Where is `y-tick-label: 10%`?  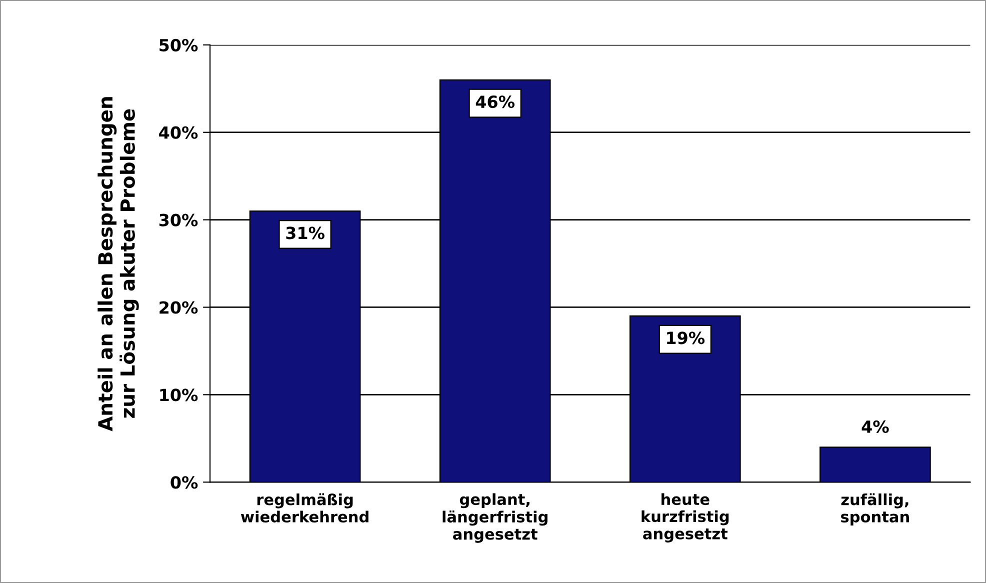
y-tick-label: 10% is located at coordinates (179, 395).